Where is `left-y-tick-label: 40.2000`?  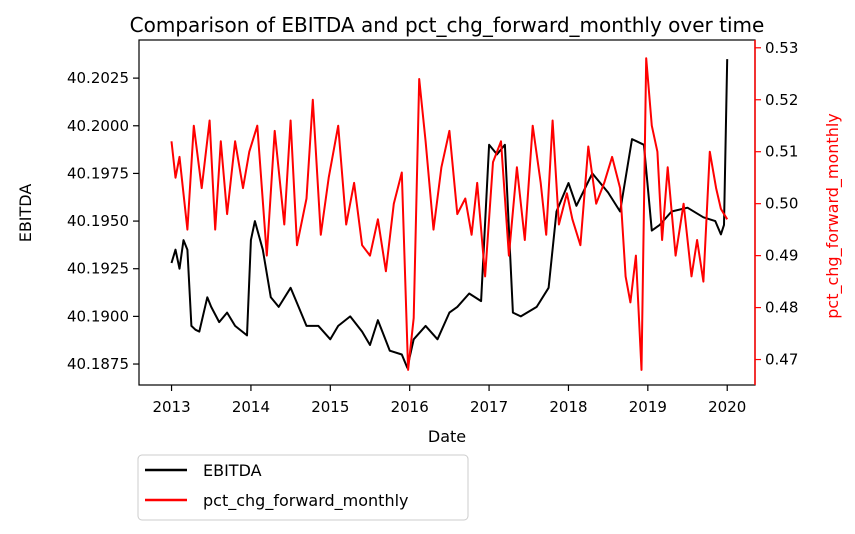 left-y-tick-label: 40.2000 is located at coordinates (98, 126).